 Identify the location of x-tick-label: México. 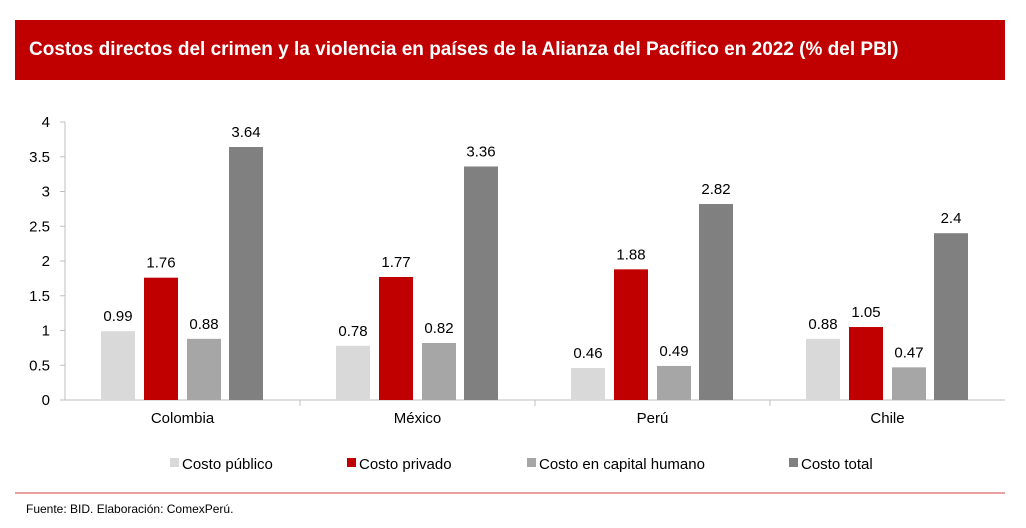
(418, 418).